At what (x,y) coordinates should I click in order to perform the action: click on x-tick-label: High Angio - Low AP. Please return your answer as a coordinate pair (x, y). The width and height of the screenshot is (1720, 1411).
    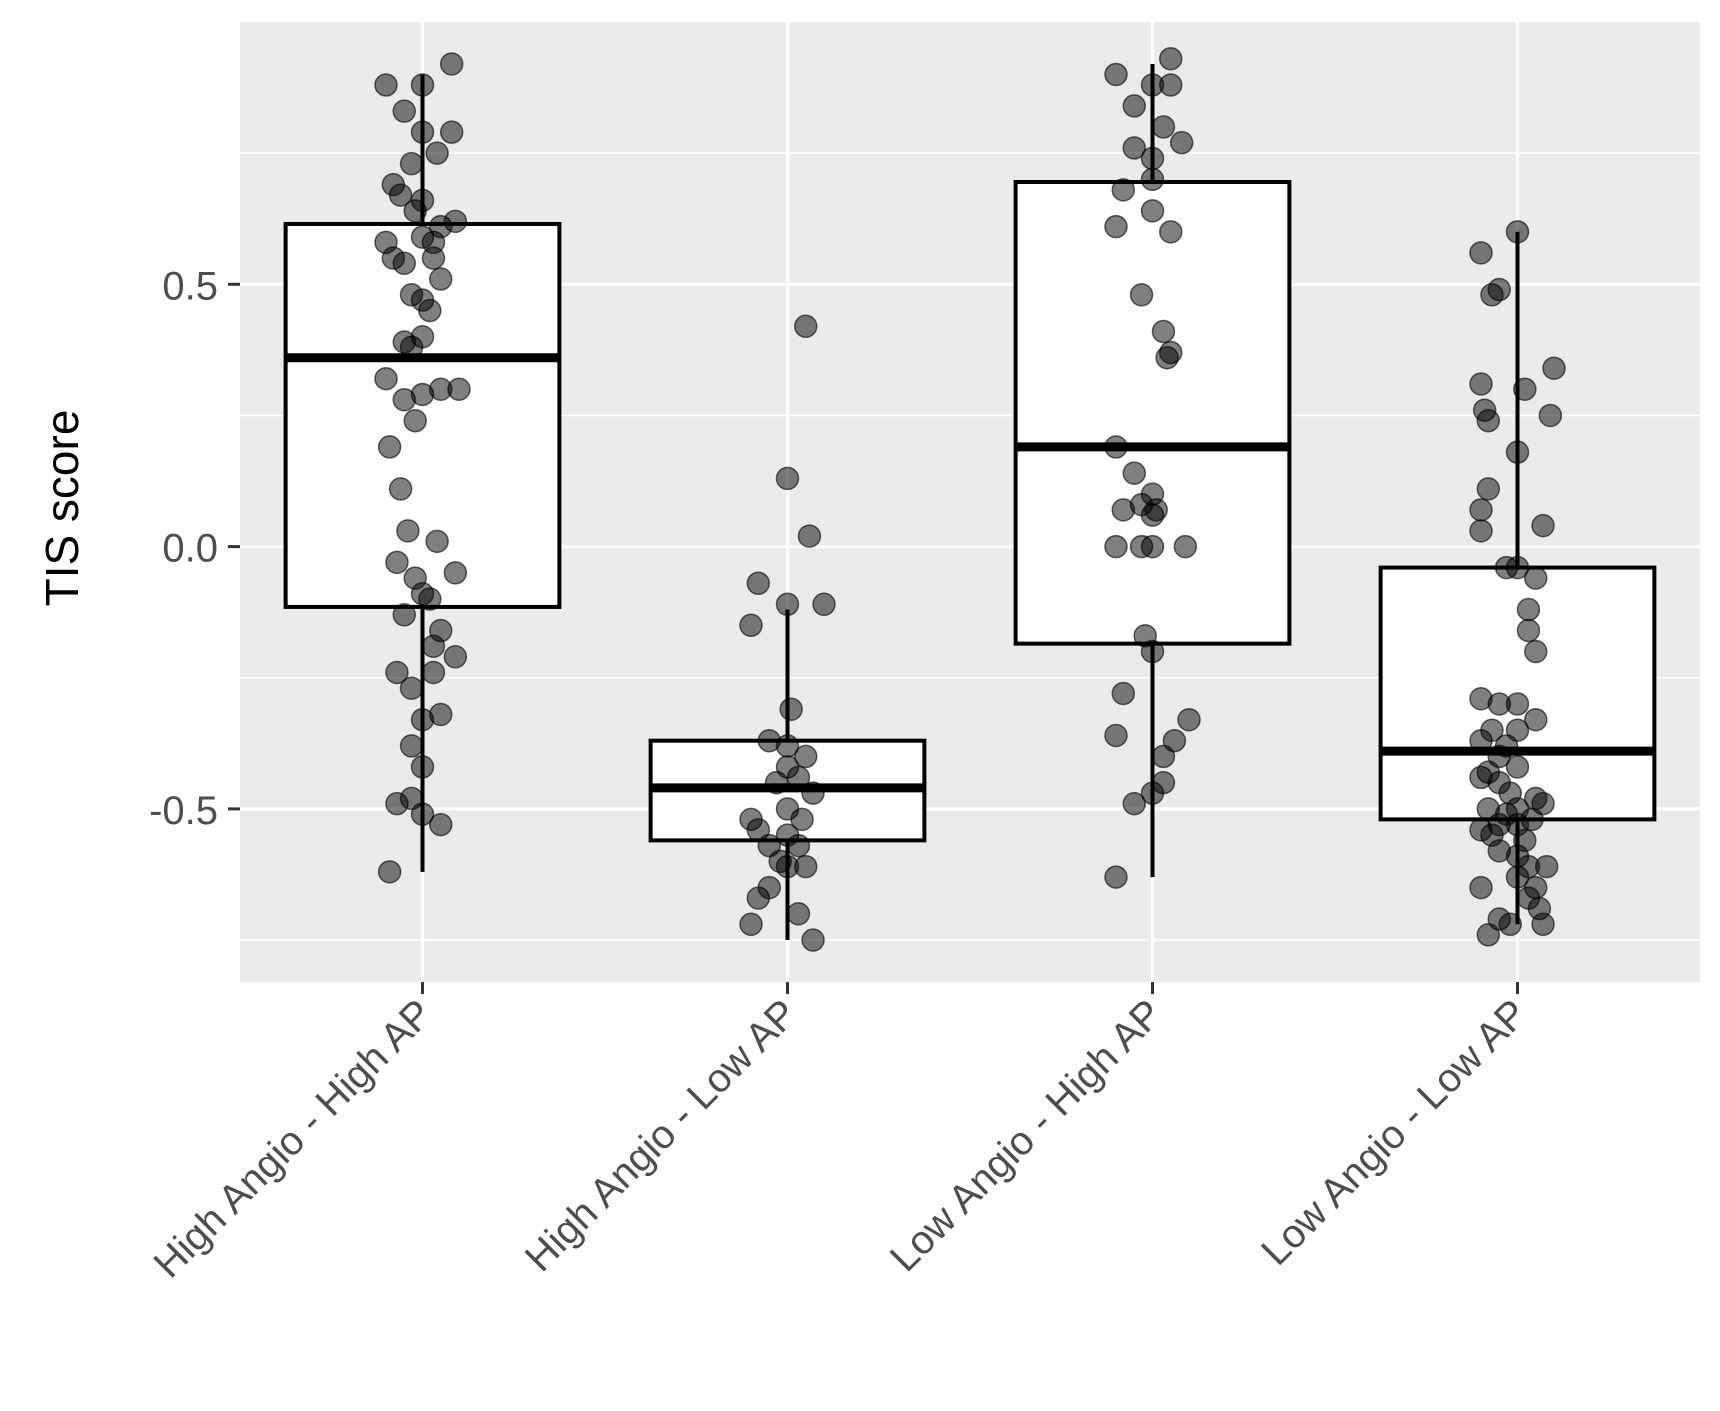
    Looking at the image, I should click on (661, 1135).